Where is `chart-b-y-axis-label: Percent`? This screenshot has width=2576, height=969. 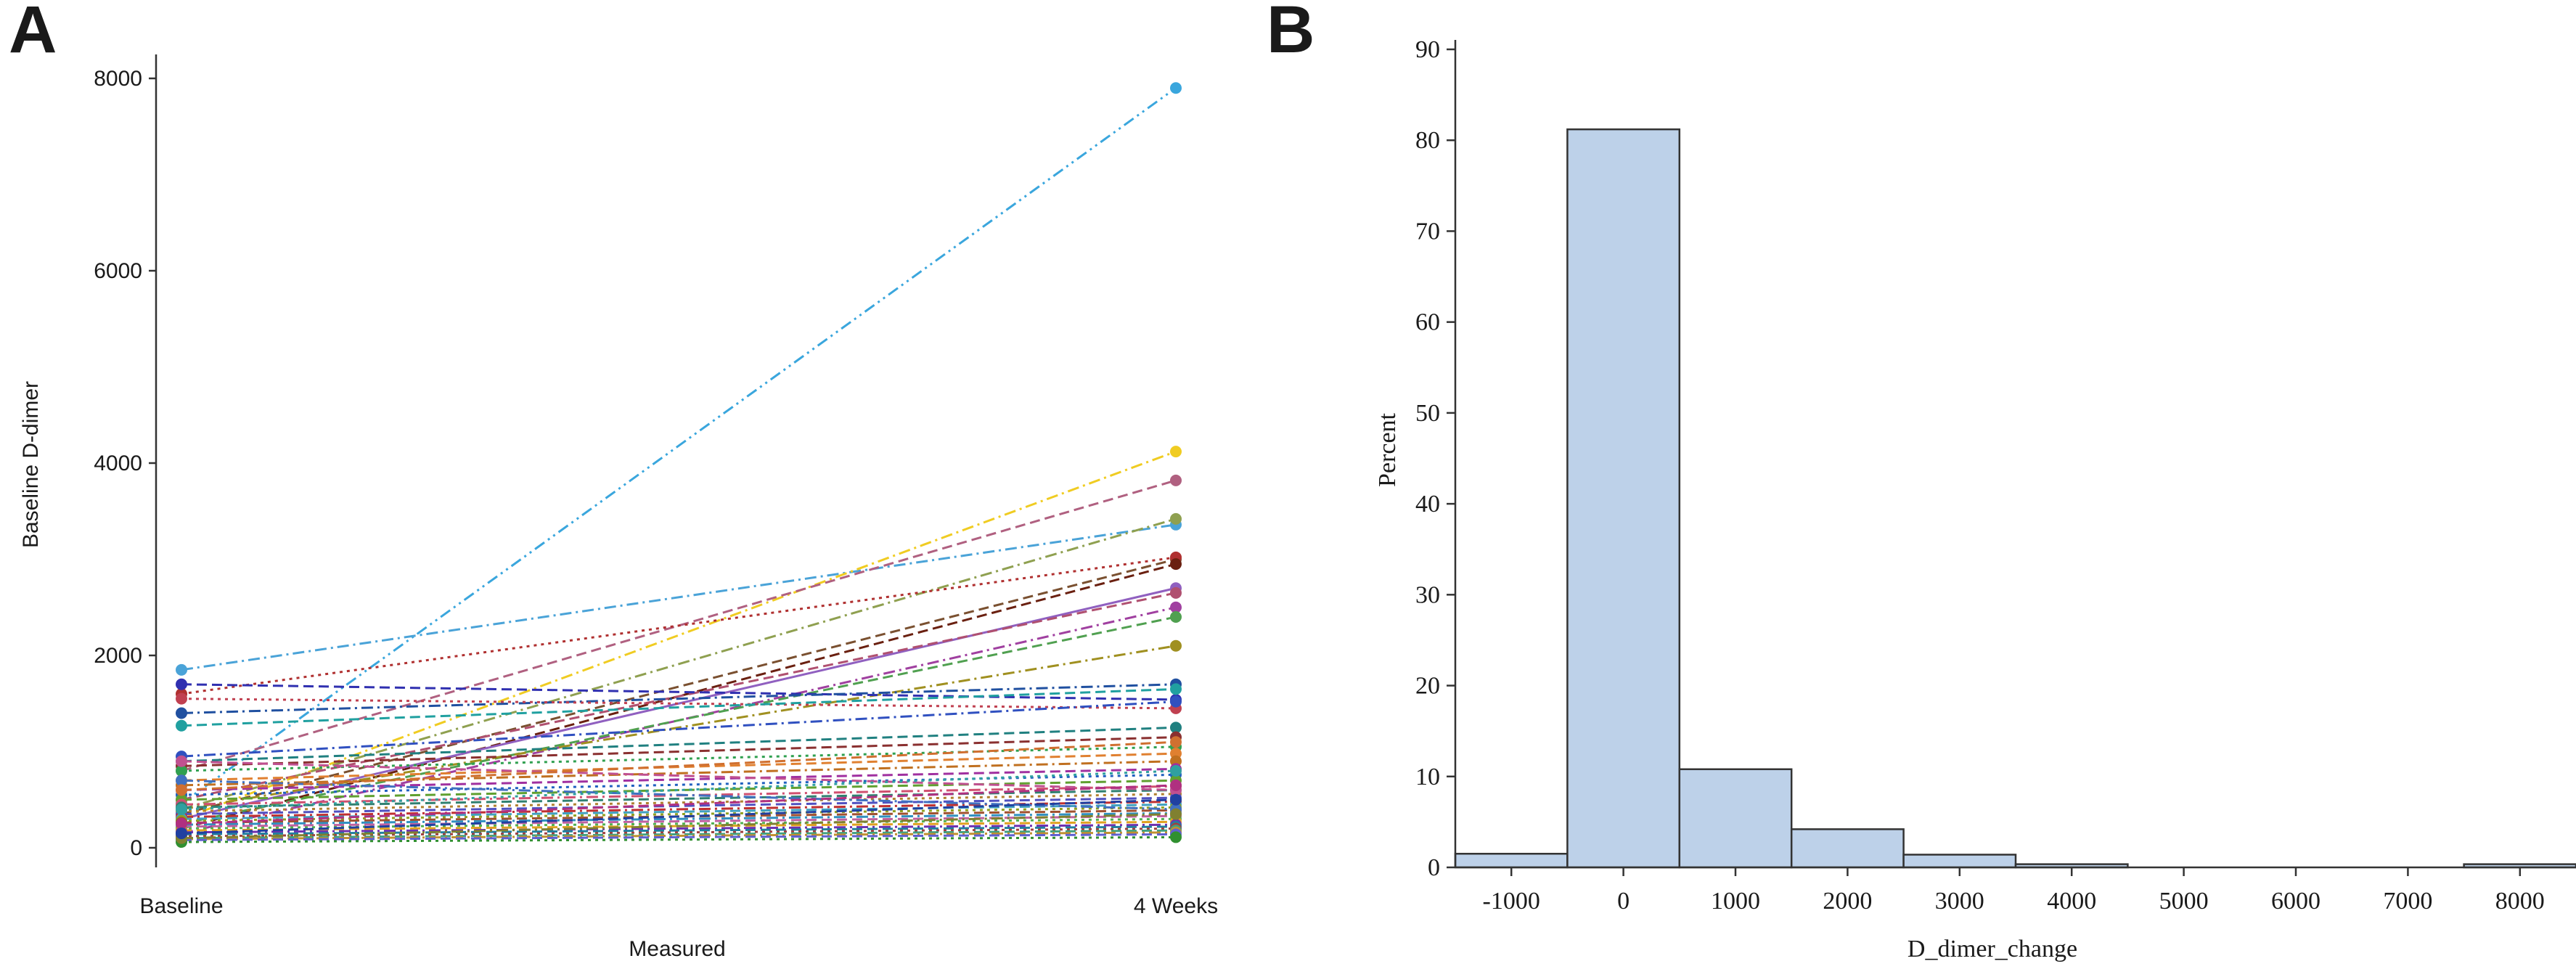 chart-b-y-axis-label: Percent is located at coordinates (1388, 449).